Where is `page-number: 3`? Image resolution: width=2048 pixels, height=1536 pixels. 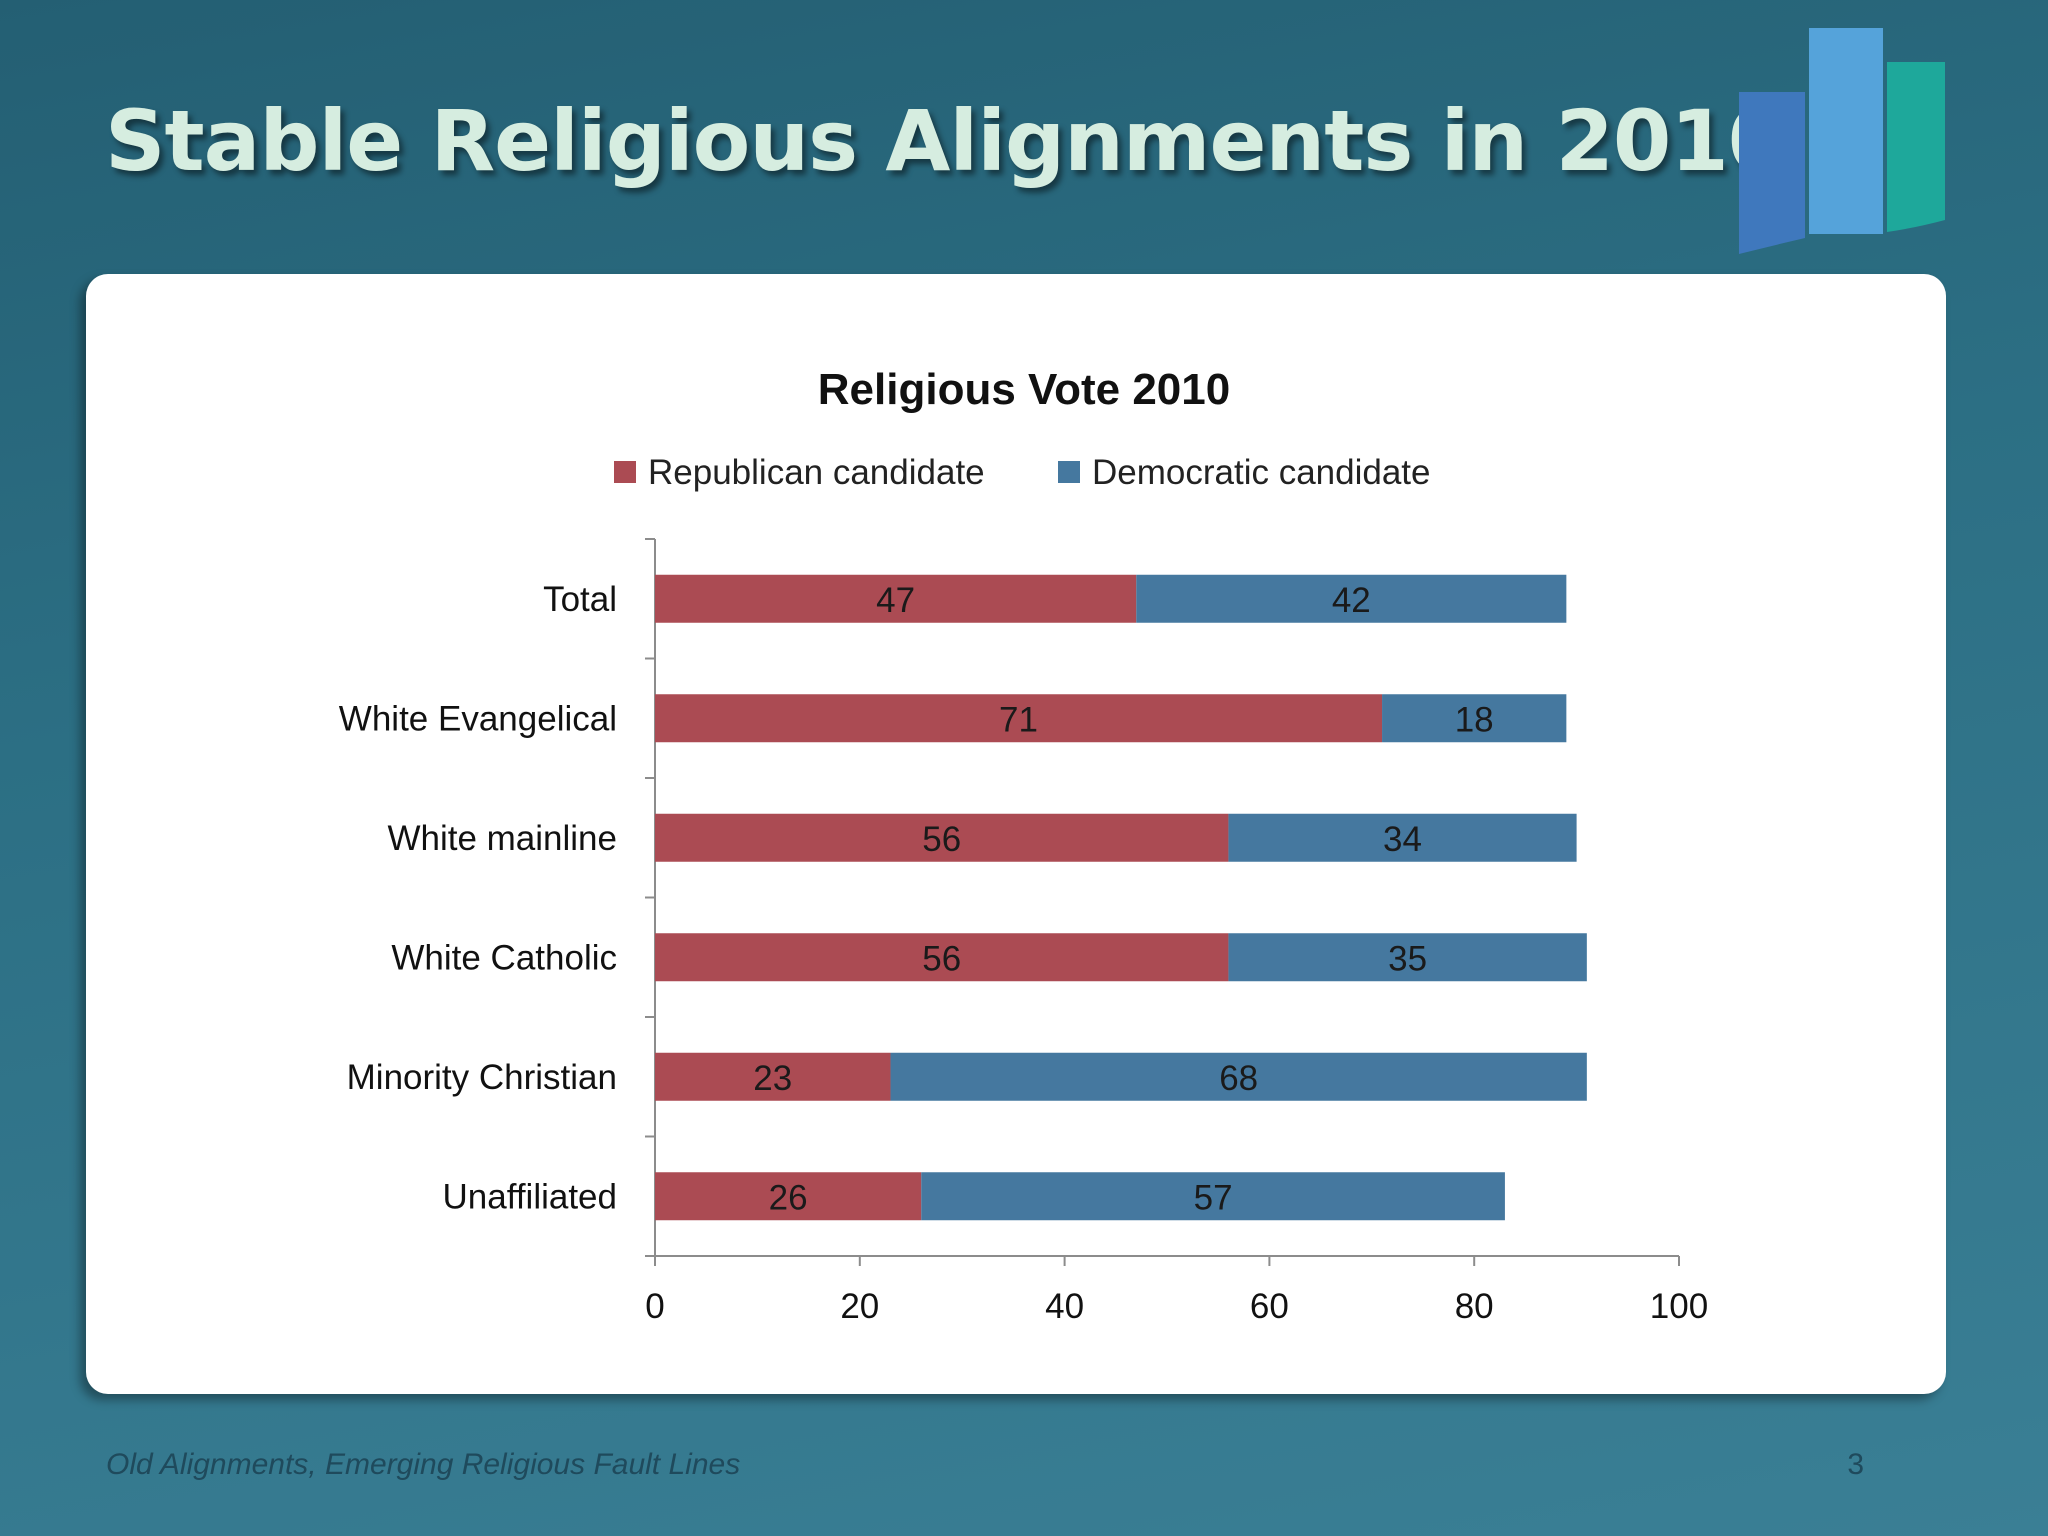
page-number: 3 is located at coordinates (1855, 1464).